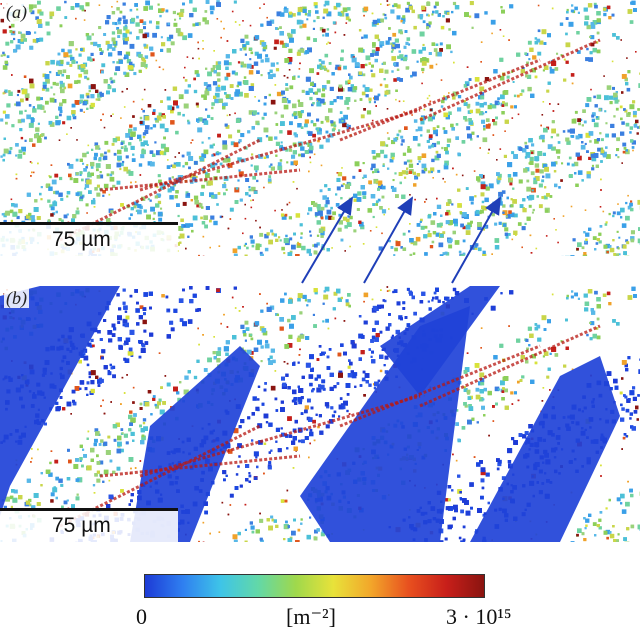 The image size is (640, 630). Describe the element at coordinates (89, 223) in the screenshot. I see `scalebar-line-a` at that location.